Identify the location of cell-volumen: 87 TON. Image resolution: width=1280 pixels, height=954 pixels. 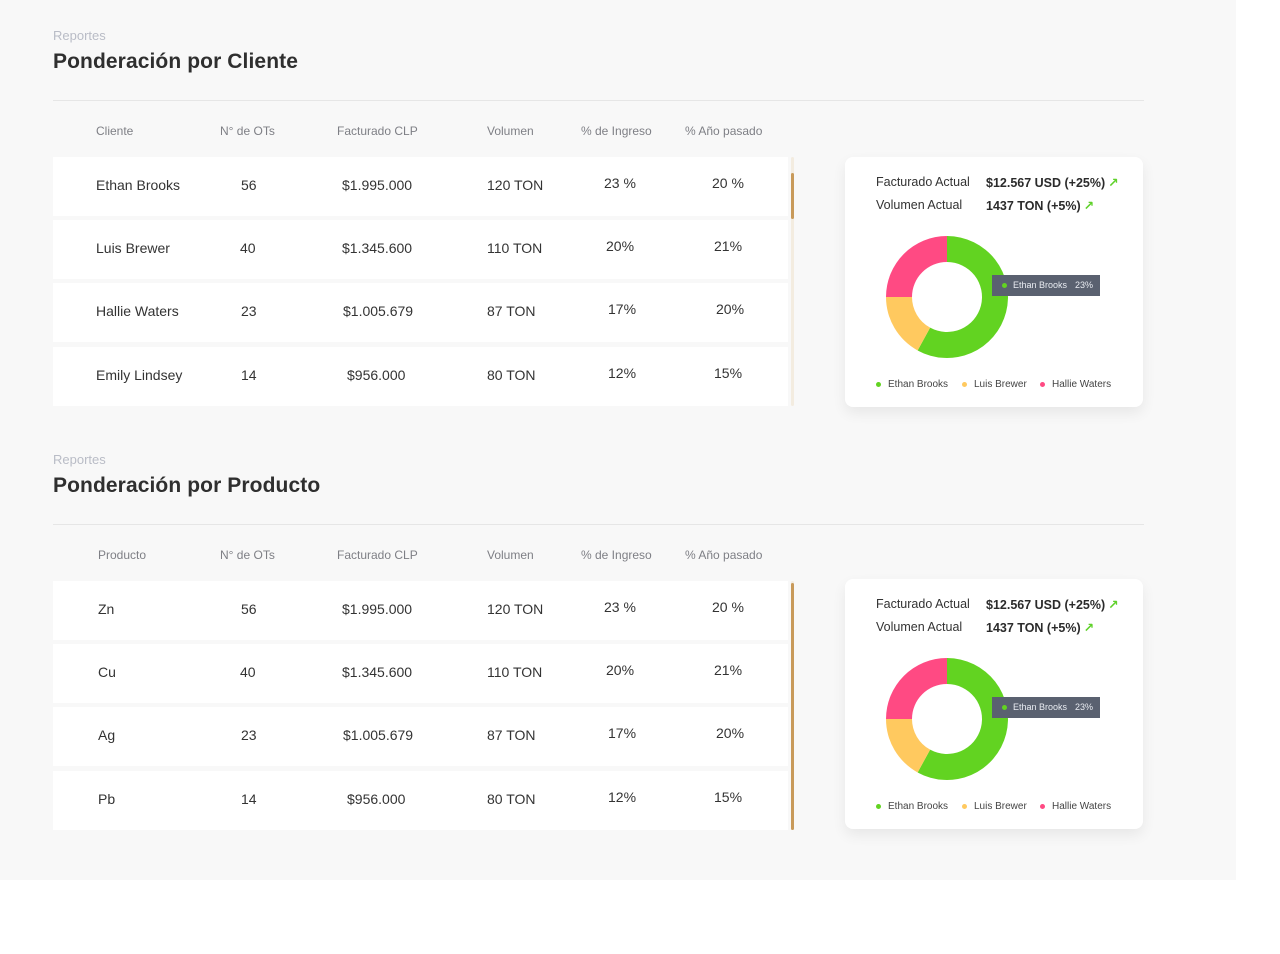
(511, 311).